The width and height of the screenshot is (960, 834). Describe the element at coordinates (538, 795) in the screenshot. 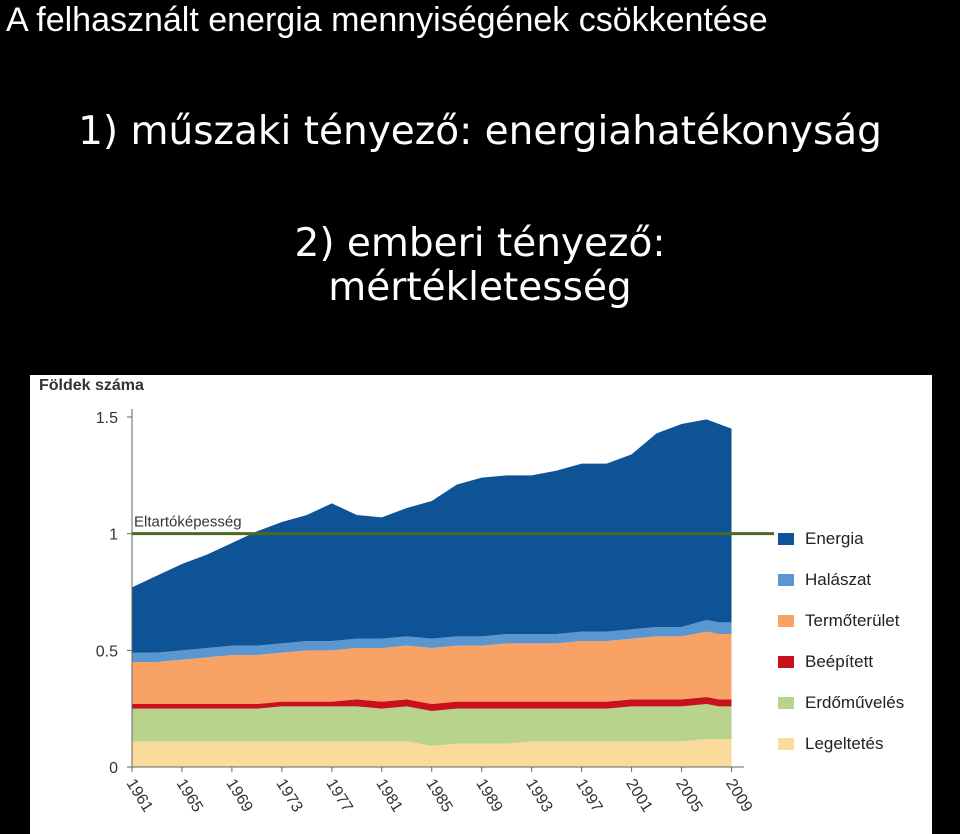

I see `x-tick-label: 1993` at that location.